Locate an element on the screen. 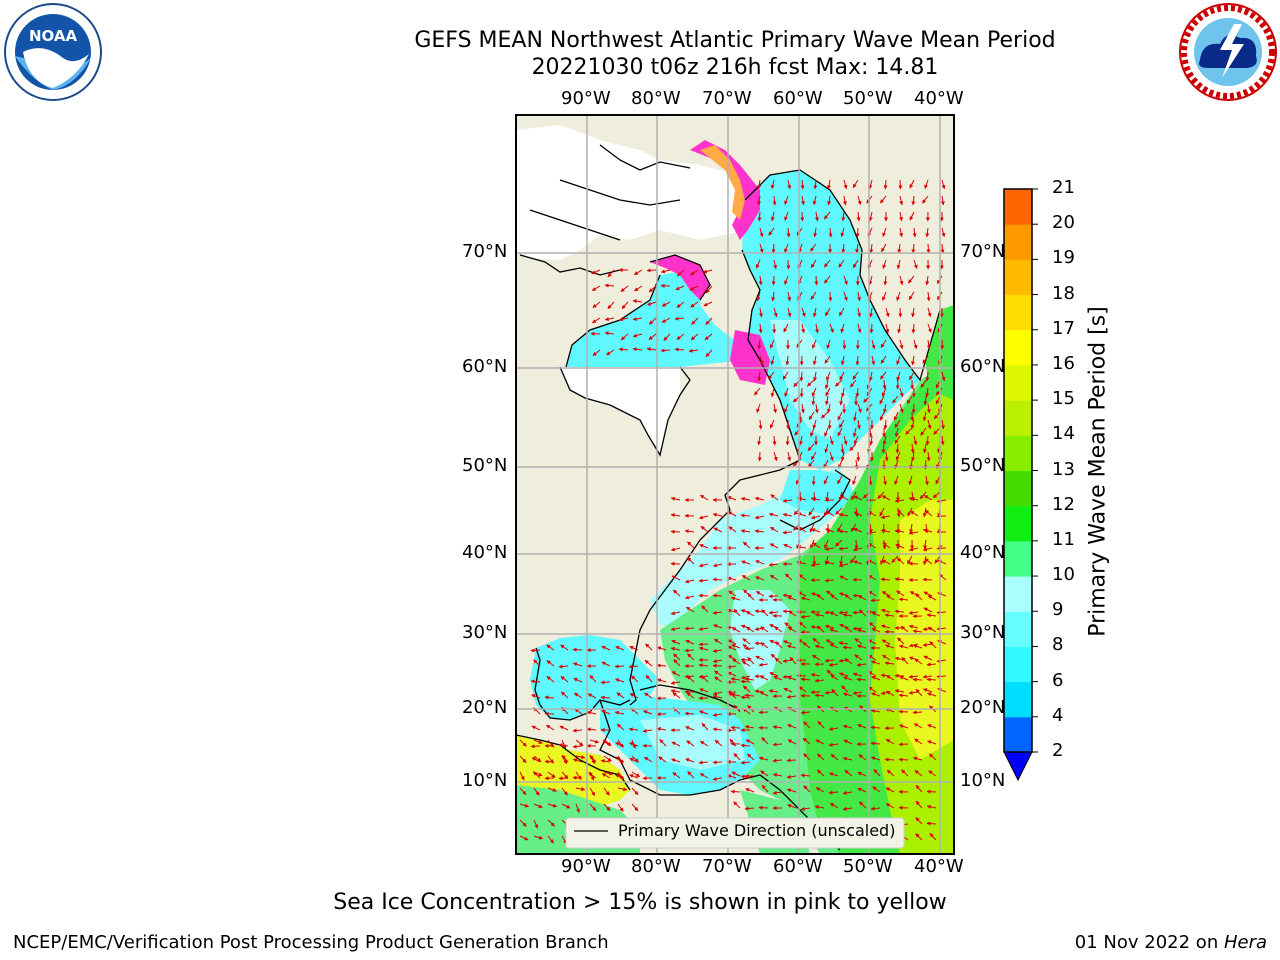  colorbar-label: Primary Wave Mean Period [s] is located at coordinates (1098, 471).